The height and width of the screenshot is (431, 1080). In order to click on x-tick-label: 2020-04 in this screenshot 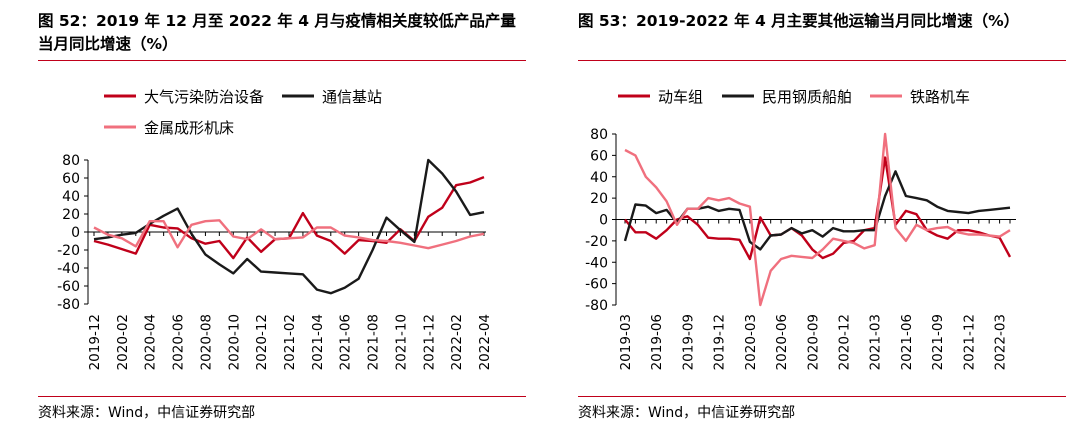, I will do `click(151, 342)`.